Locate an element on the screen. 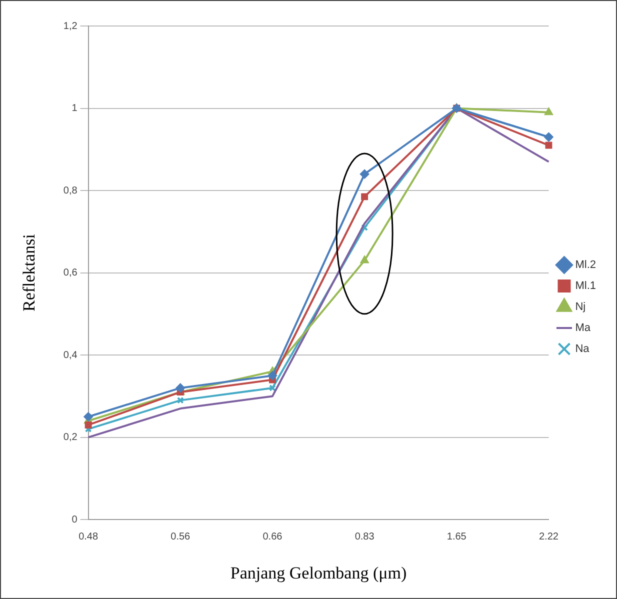 The image size is (617, 599). x-tick-label: 0.66 is located at coordinates (272, 536).